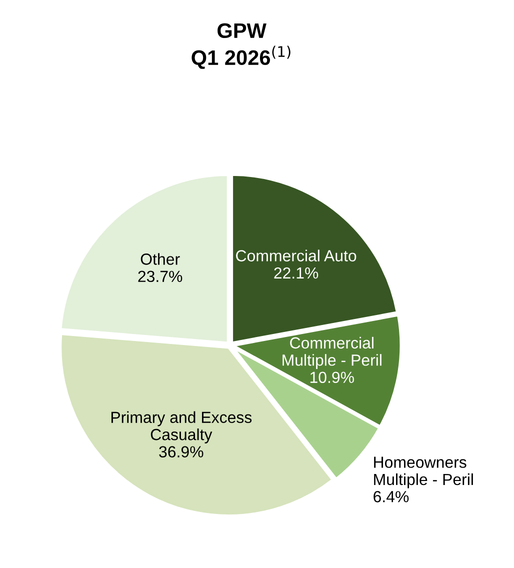 This screenshot has height=568, width=514. What do you see at coordinates (241, 46) in the screenshot?
I see `chart-title: GPW Q1 2026$^{(1)}$` at bounding box center [241, 46].